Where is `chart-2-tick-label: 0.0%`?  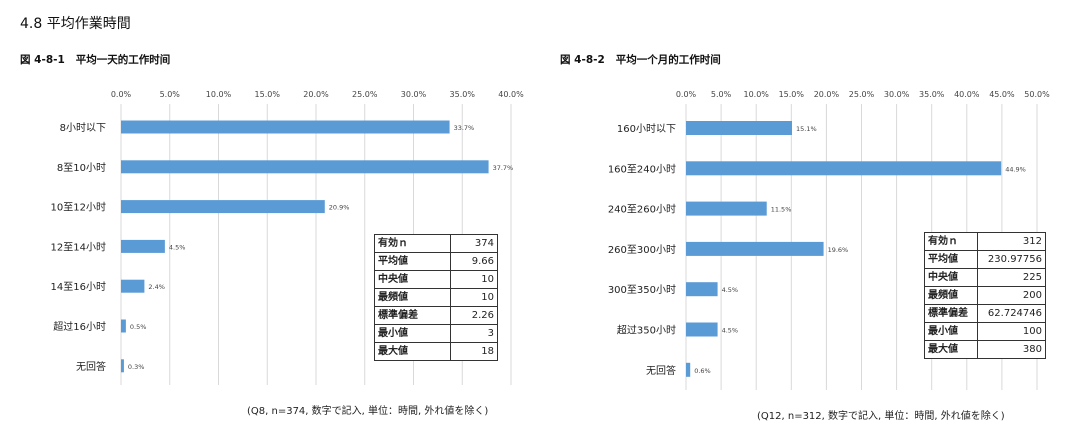
chart-2-tick-label: 0.0% is located at coordinates (686, 94).